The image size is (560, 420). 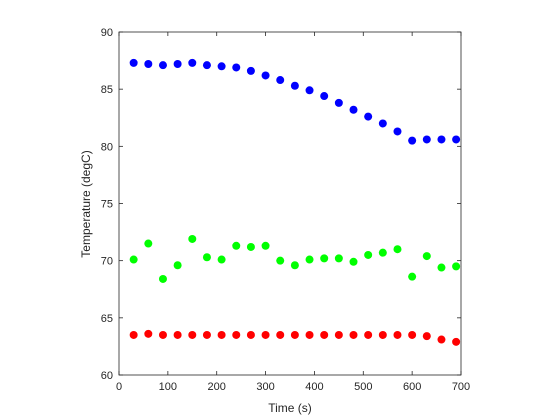 What do you see at coordinates (86, 203) in the screenshot?
I see `y-axis-label: Temperature (degC)` at bounding box center [86, 203].